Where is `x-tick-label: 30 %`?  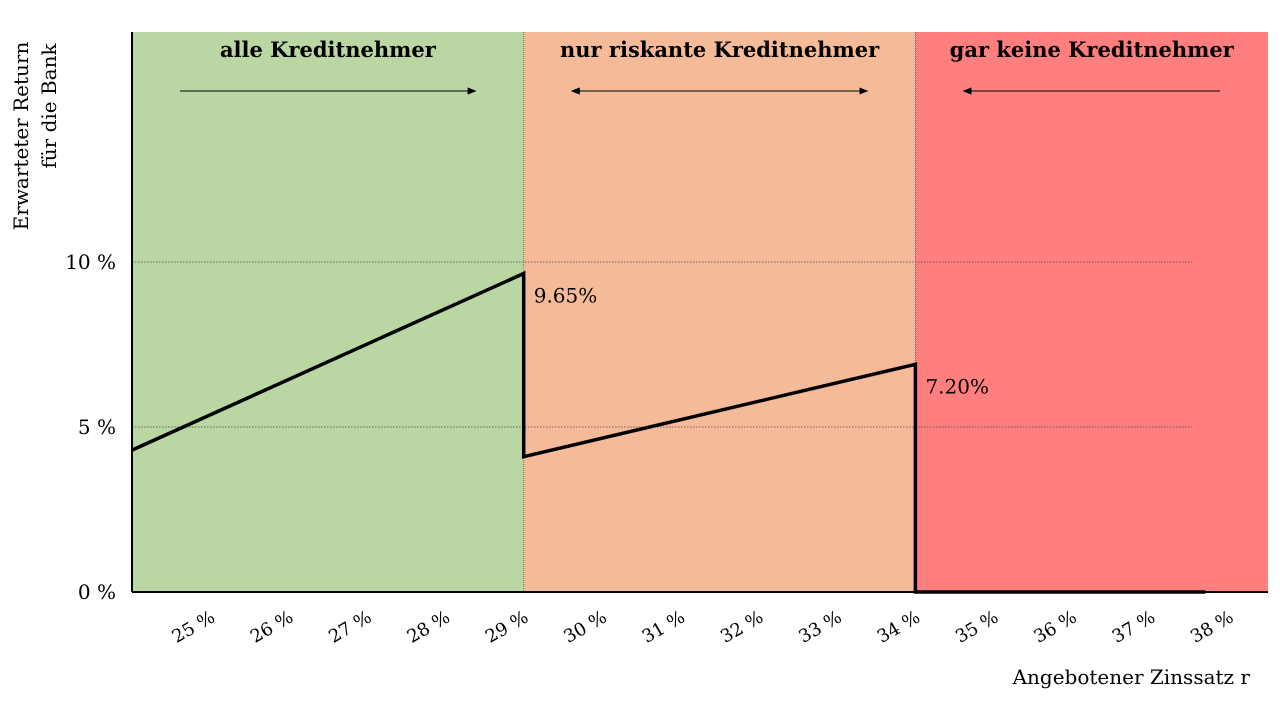 x-tick-label: 30 % is located at coordinates (585, 627).